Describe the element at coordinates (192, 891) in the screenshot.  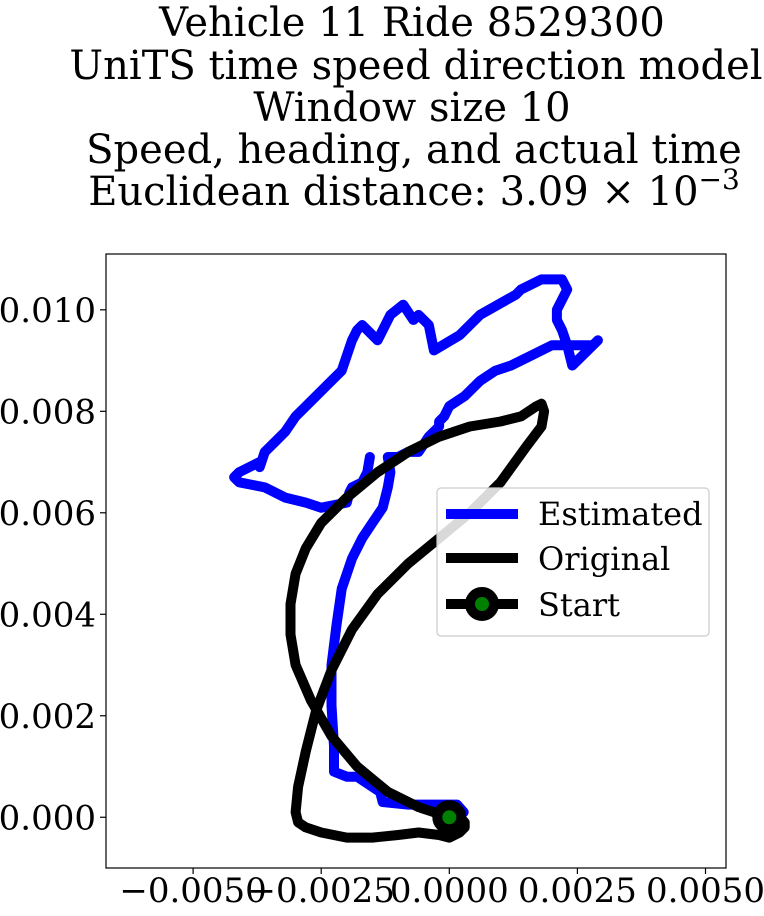
I see `x-tick-label: −0.0050` at that location.